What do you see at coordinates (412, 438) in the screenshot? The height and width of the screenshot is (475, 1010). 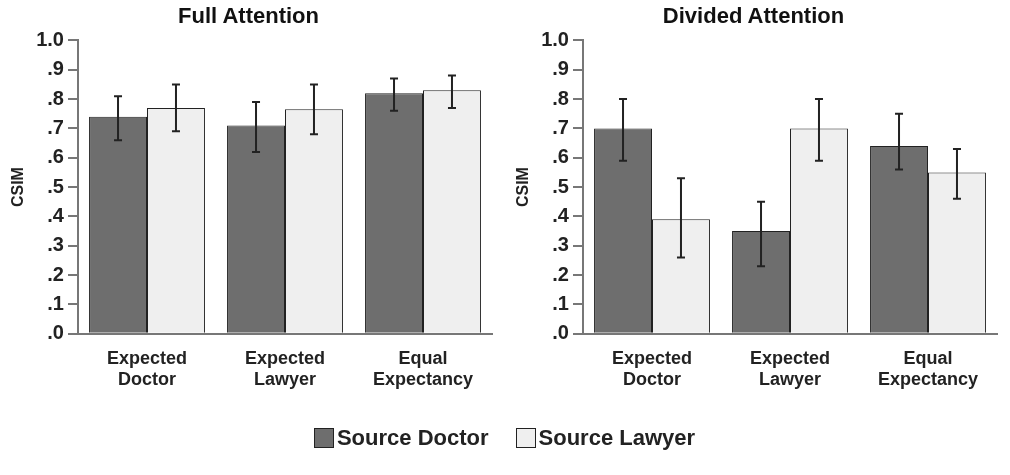 I see `legend-label: Source Doctor` at bounding box center [412, 438].